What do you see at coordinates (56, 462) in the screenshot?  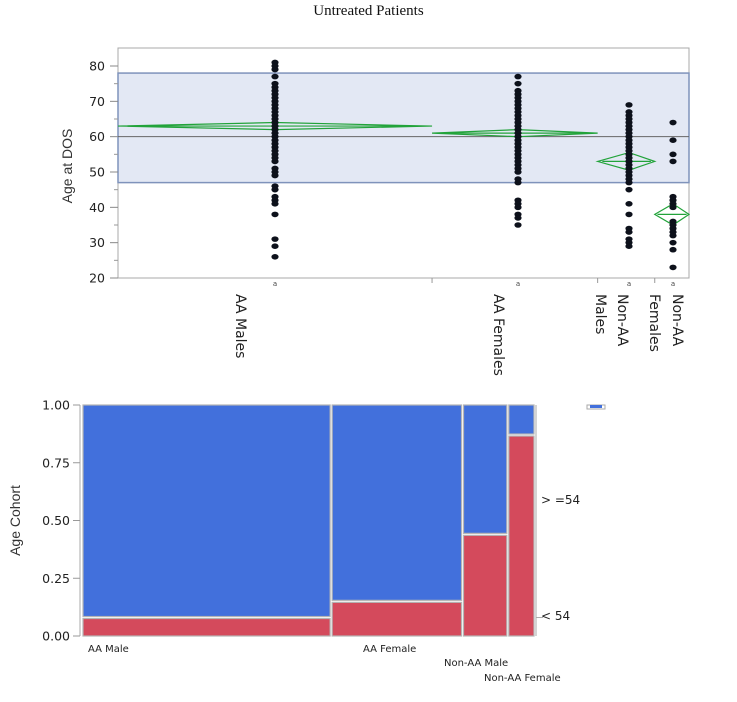 I see `y-tick-label: 0.75` at bounding box center [56, 462].